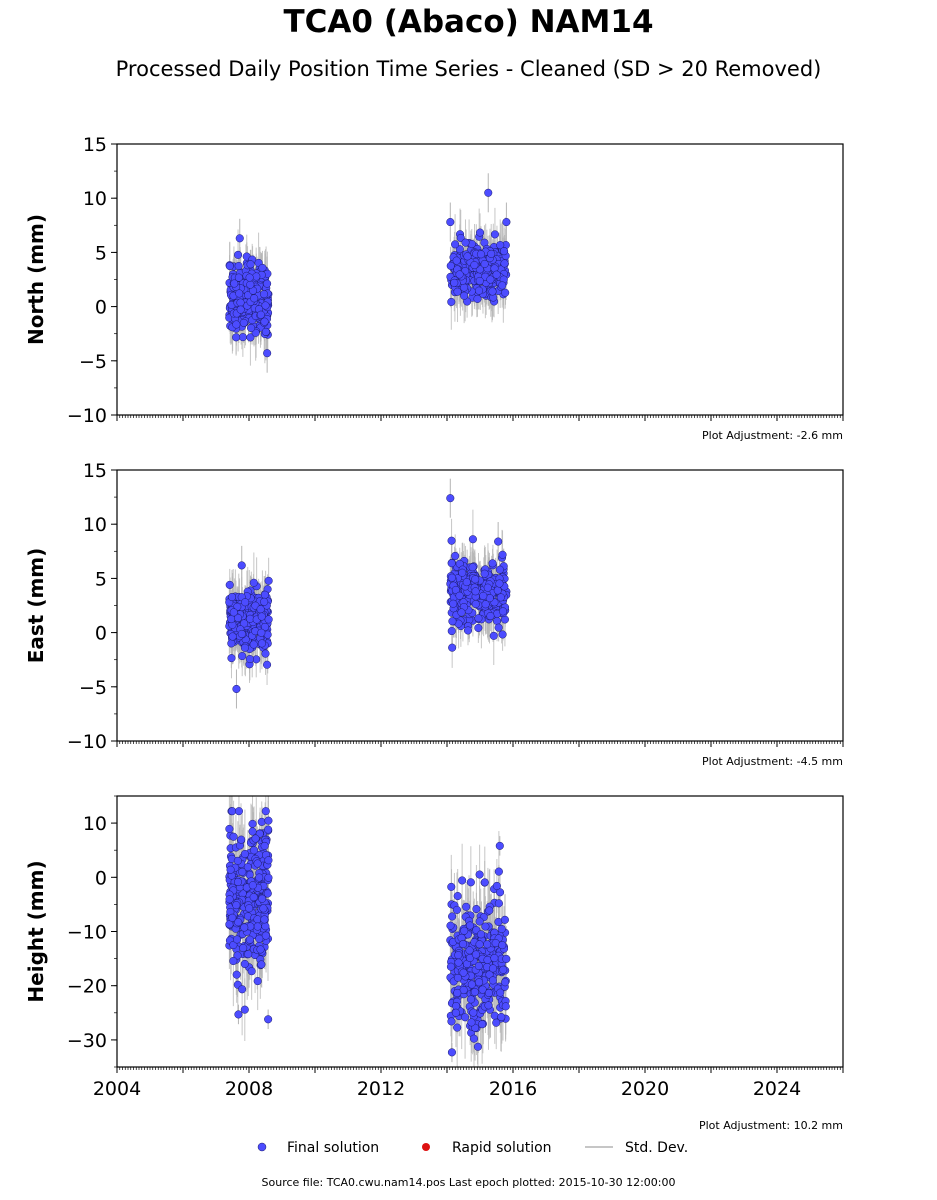  I want to click on y-tick-label: 15, so click(95, 471).